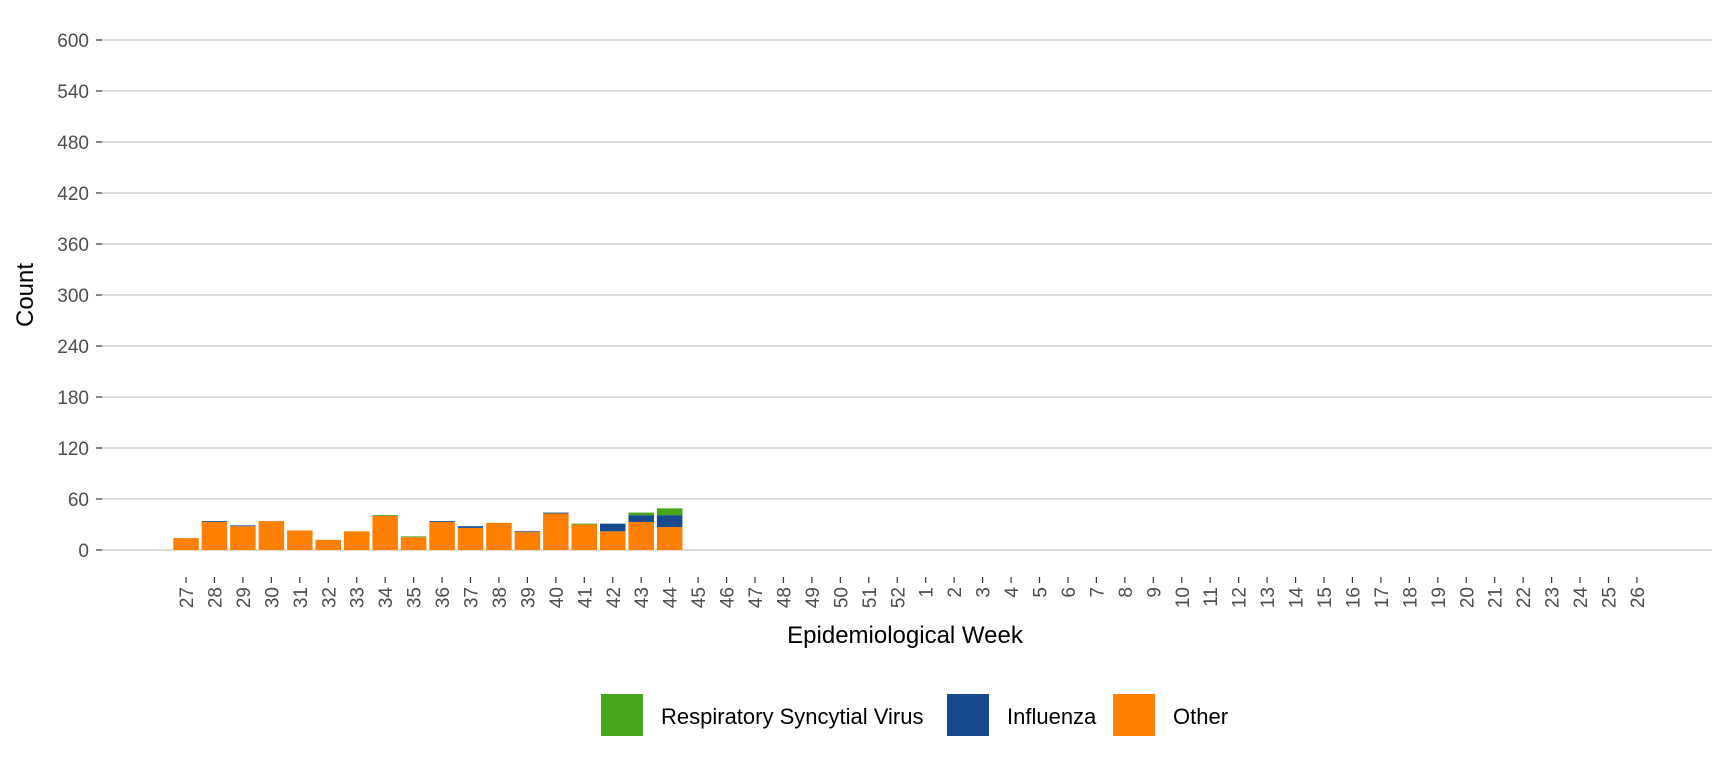  Describe the element at coordinates (792, 716) in the screenshot. I see `legend-label: Respiratory Syncytial Virus` at that location.